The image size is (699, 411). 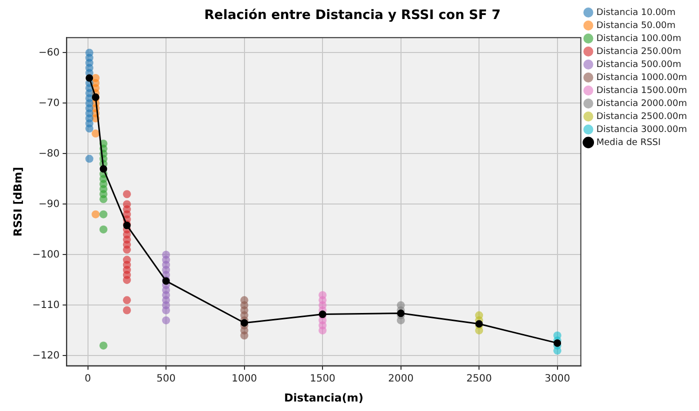 I want to click on y-axis-title: RSSI [dBm], so click(x=17, y=201).